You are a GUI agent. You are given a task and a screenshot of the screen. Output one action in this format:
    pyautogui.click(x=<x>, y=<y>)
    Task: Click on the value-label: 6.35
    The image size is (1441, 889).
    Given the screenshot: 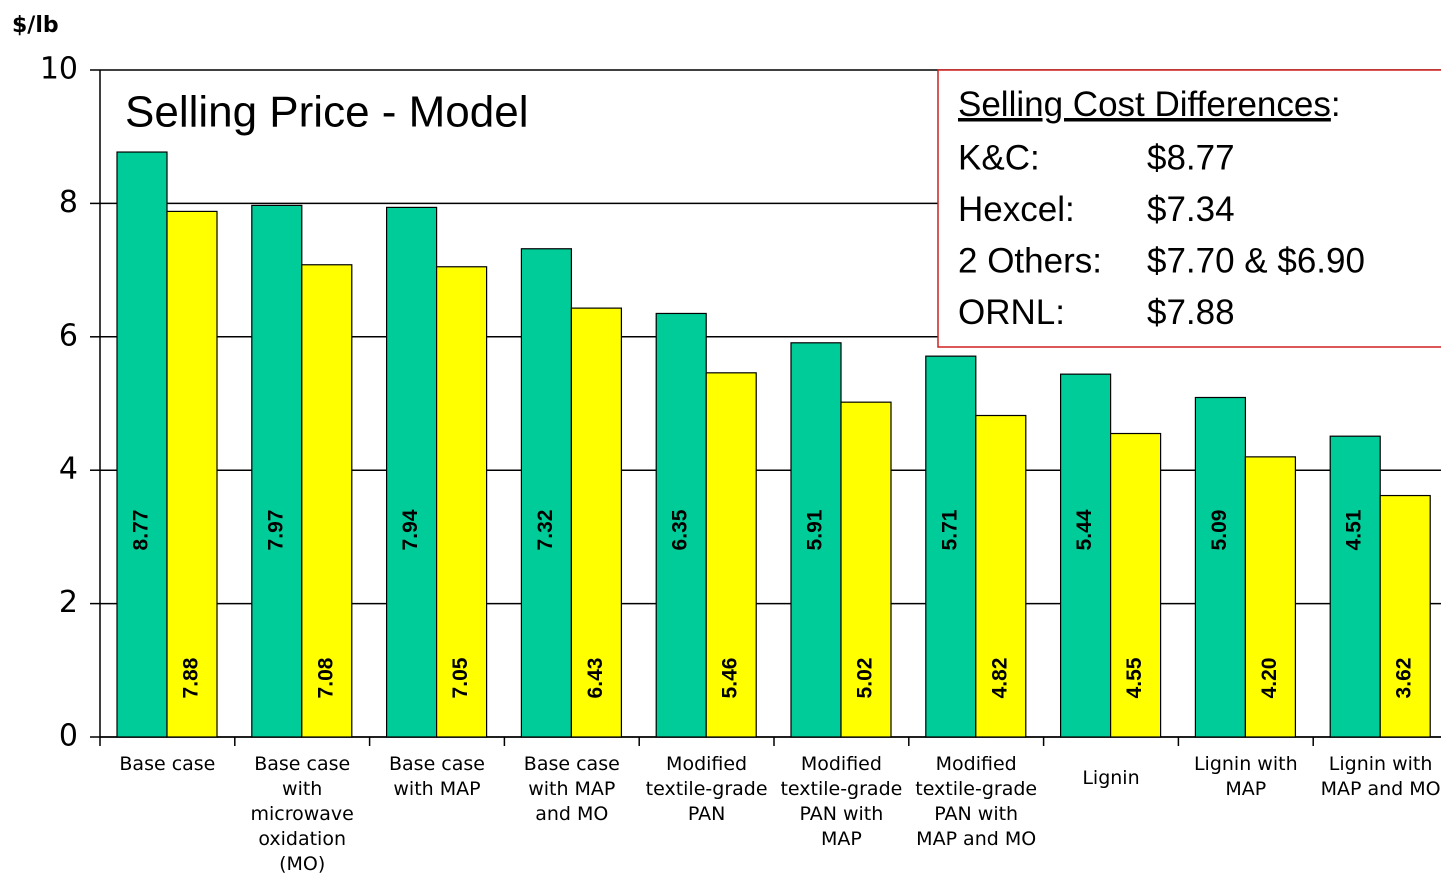 What is the action you would take?
    pyautogui.click(x=680, y=529)
    